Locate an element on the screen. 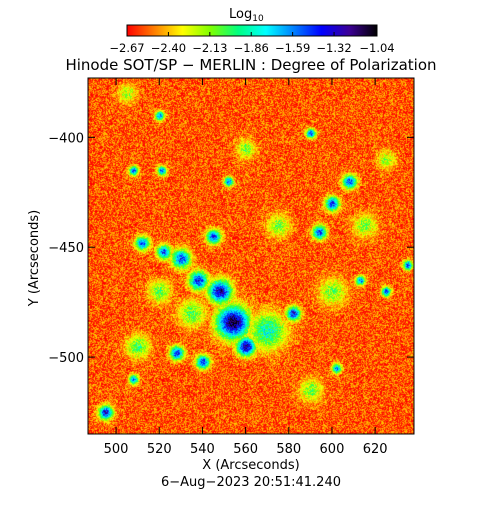  colorbar-tick-labels: −2.67 −2.40 −2.13 −1.86 −1.59 −1.32 −1.04 is located at coordinates (251, 48).